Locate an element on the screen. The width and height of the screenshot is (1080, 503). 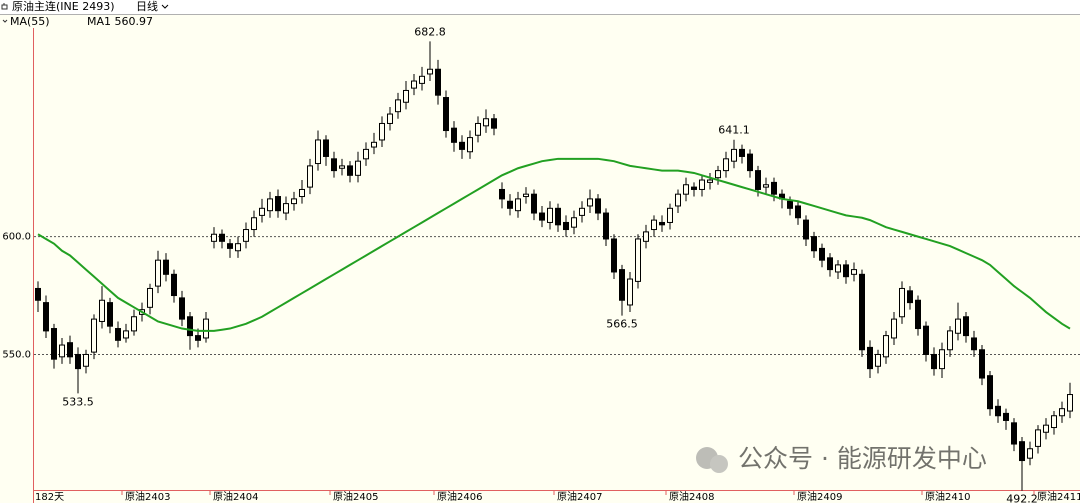
x-tick-label: 原油2406 is located at coordinates (459, 496).